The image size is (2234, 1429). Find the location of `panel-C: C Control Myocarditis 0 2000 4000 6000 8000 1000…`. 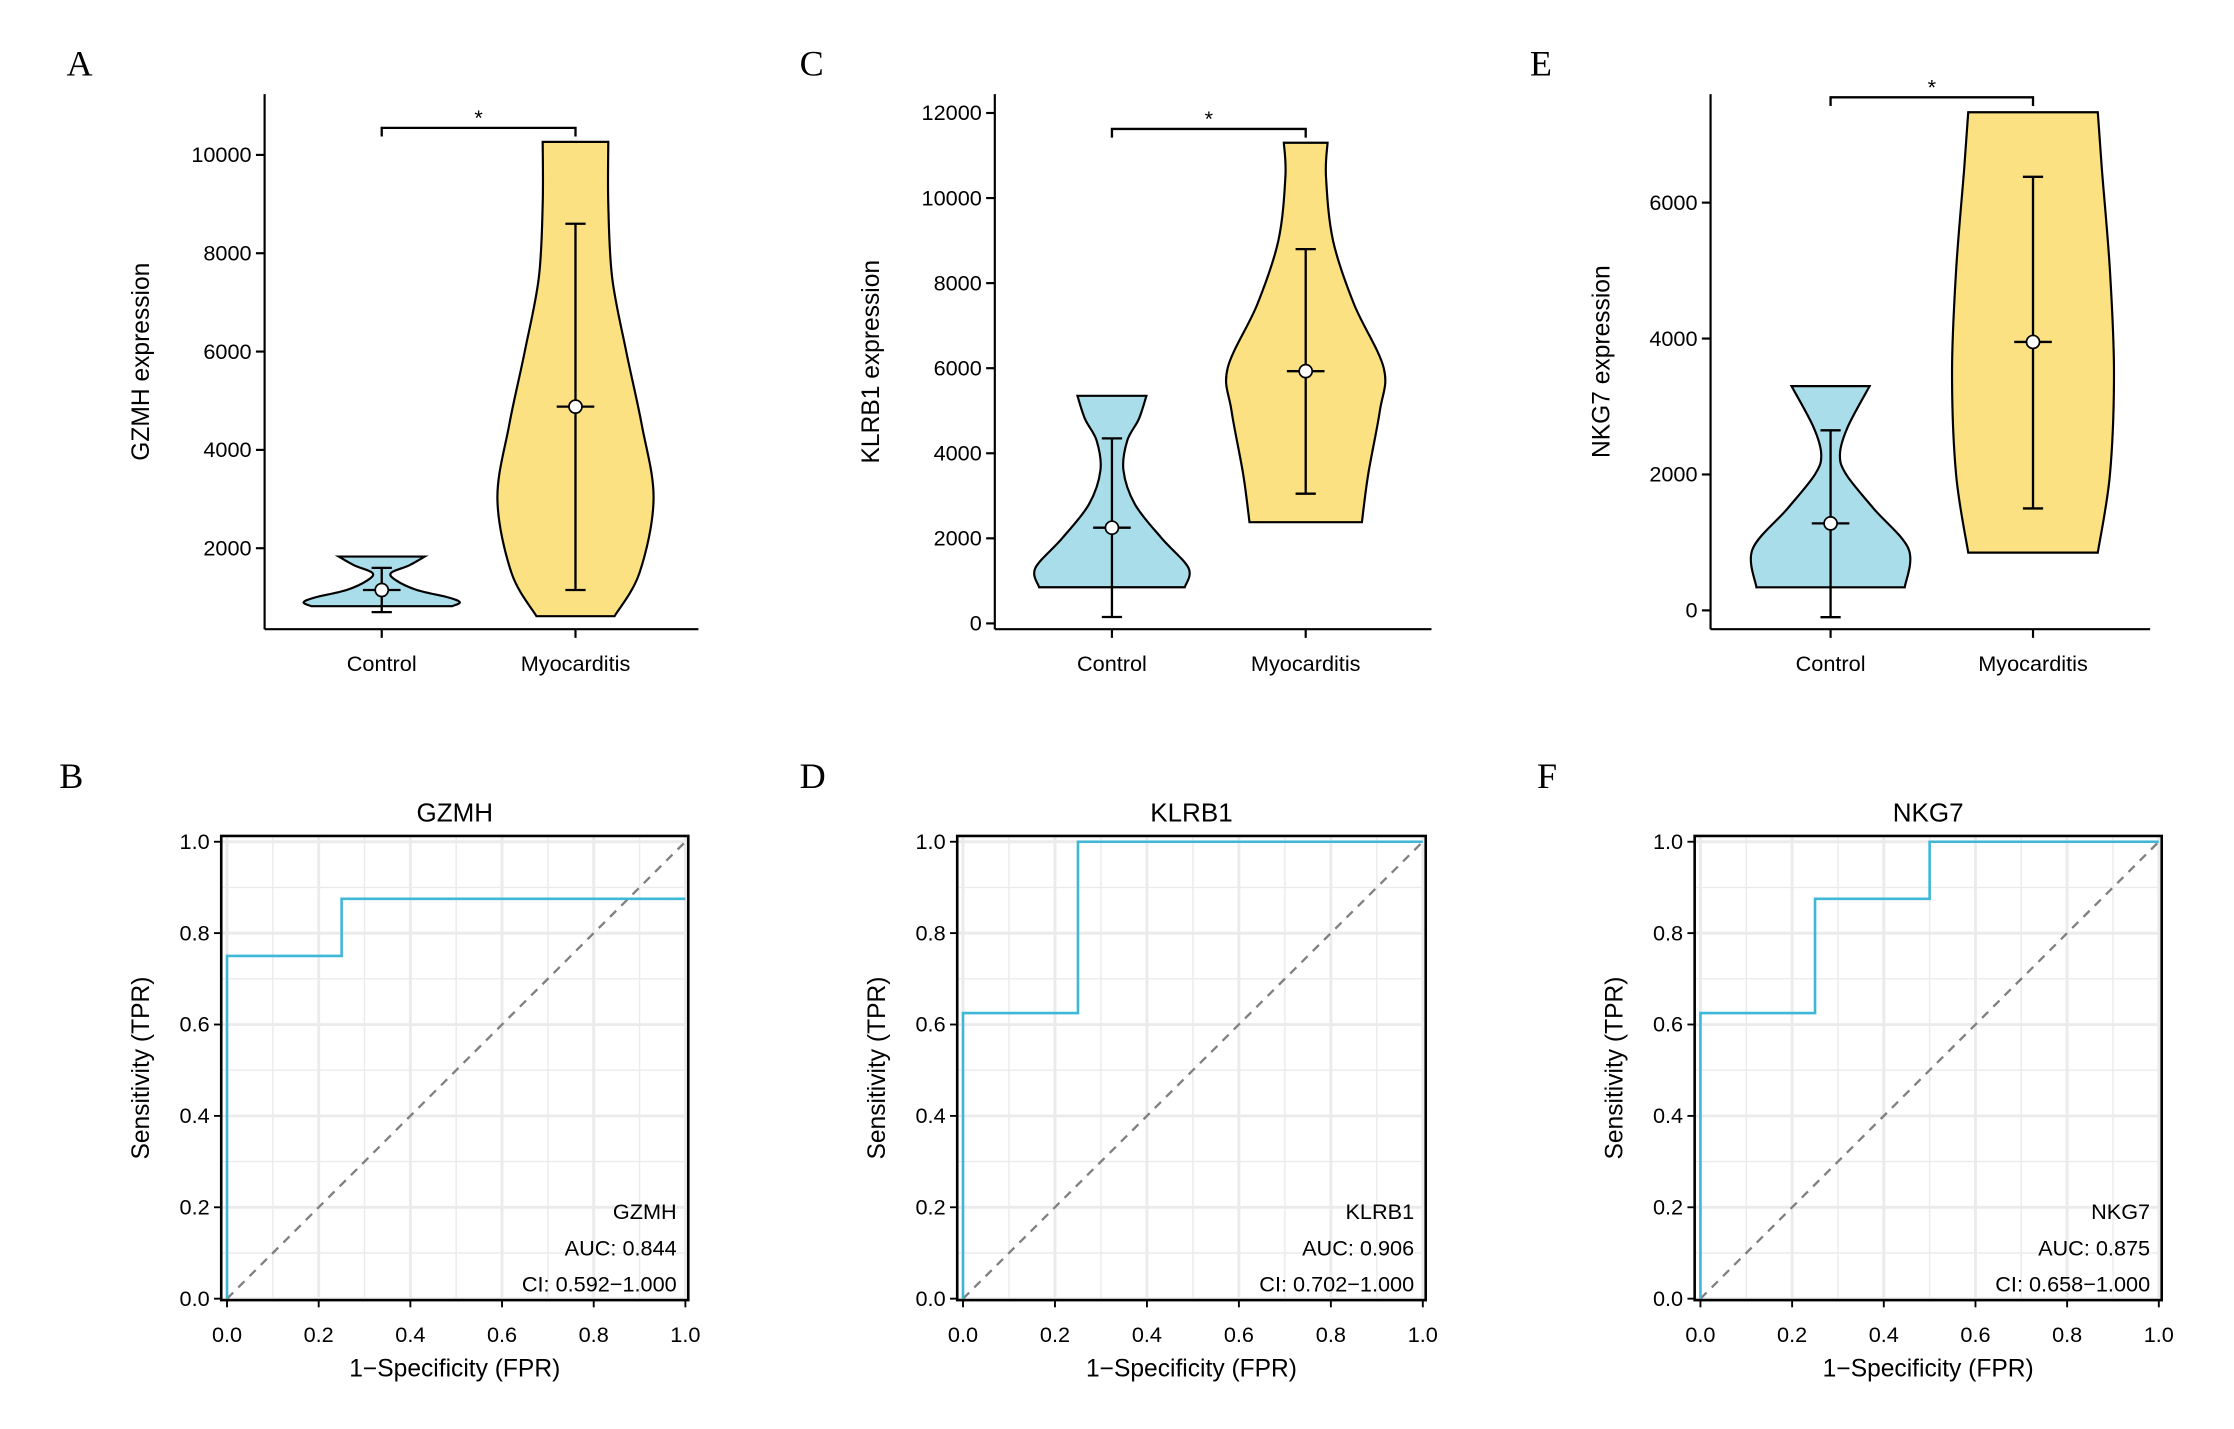

panel-C: C Control Myocarditis 0 2000 4000 6000 8000 1000… is located at coordinates (1116, 359).